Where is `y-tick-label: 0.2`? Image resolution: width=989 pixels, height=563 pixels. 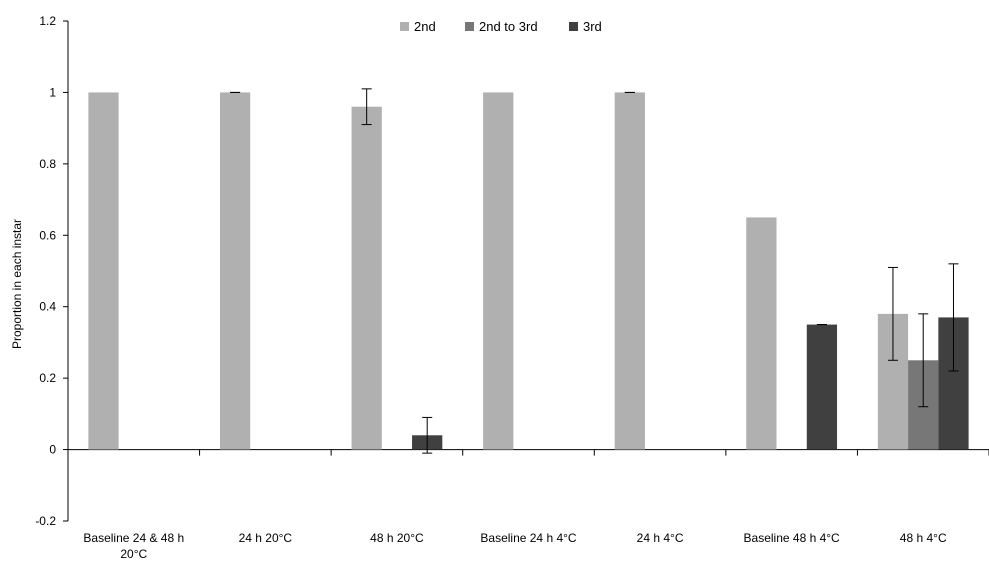
y-tick-label: 0.2 is located at coordinates (47, 378).